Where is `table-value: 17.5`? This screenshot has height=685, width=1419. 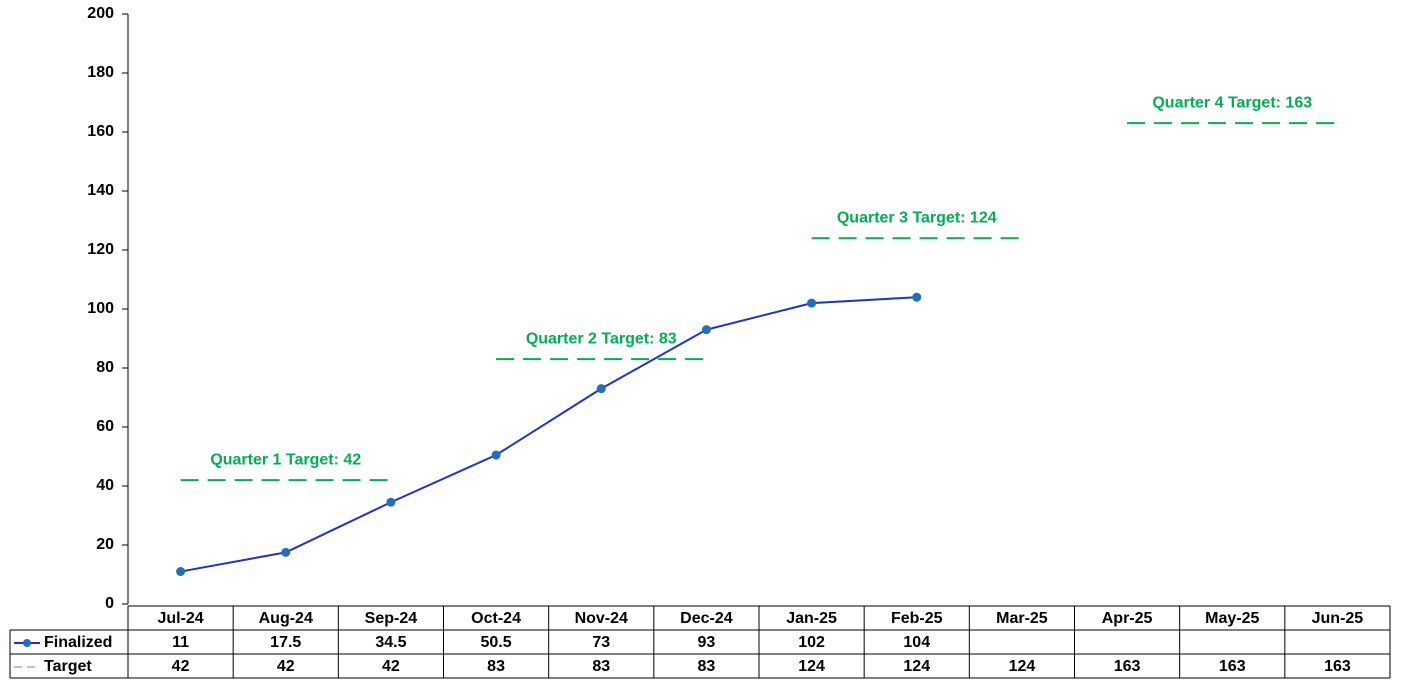
table-value: 17.5 is located at coordinates (285, 642).